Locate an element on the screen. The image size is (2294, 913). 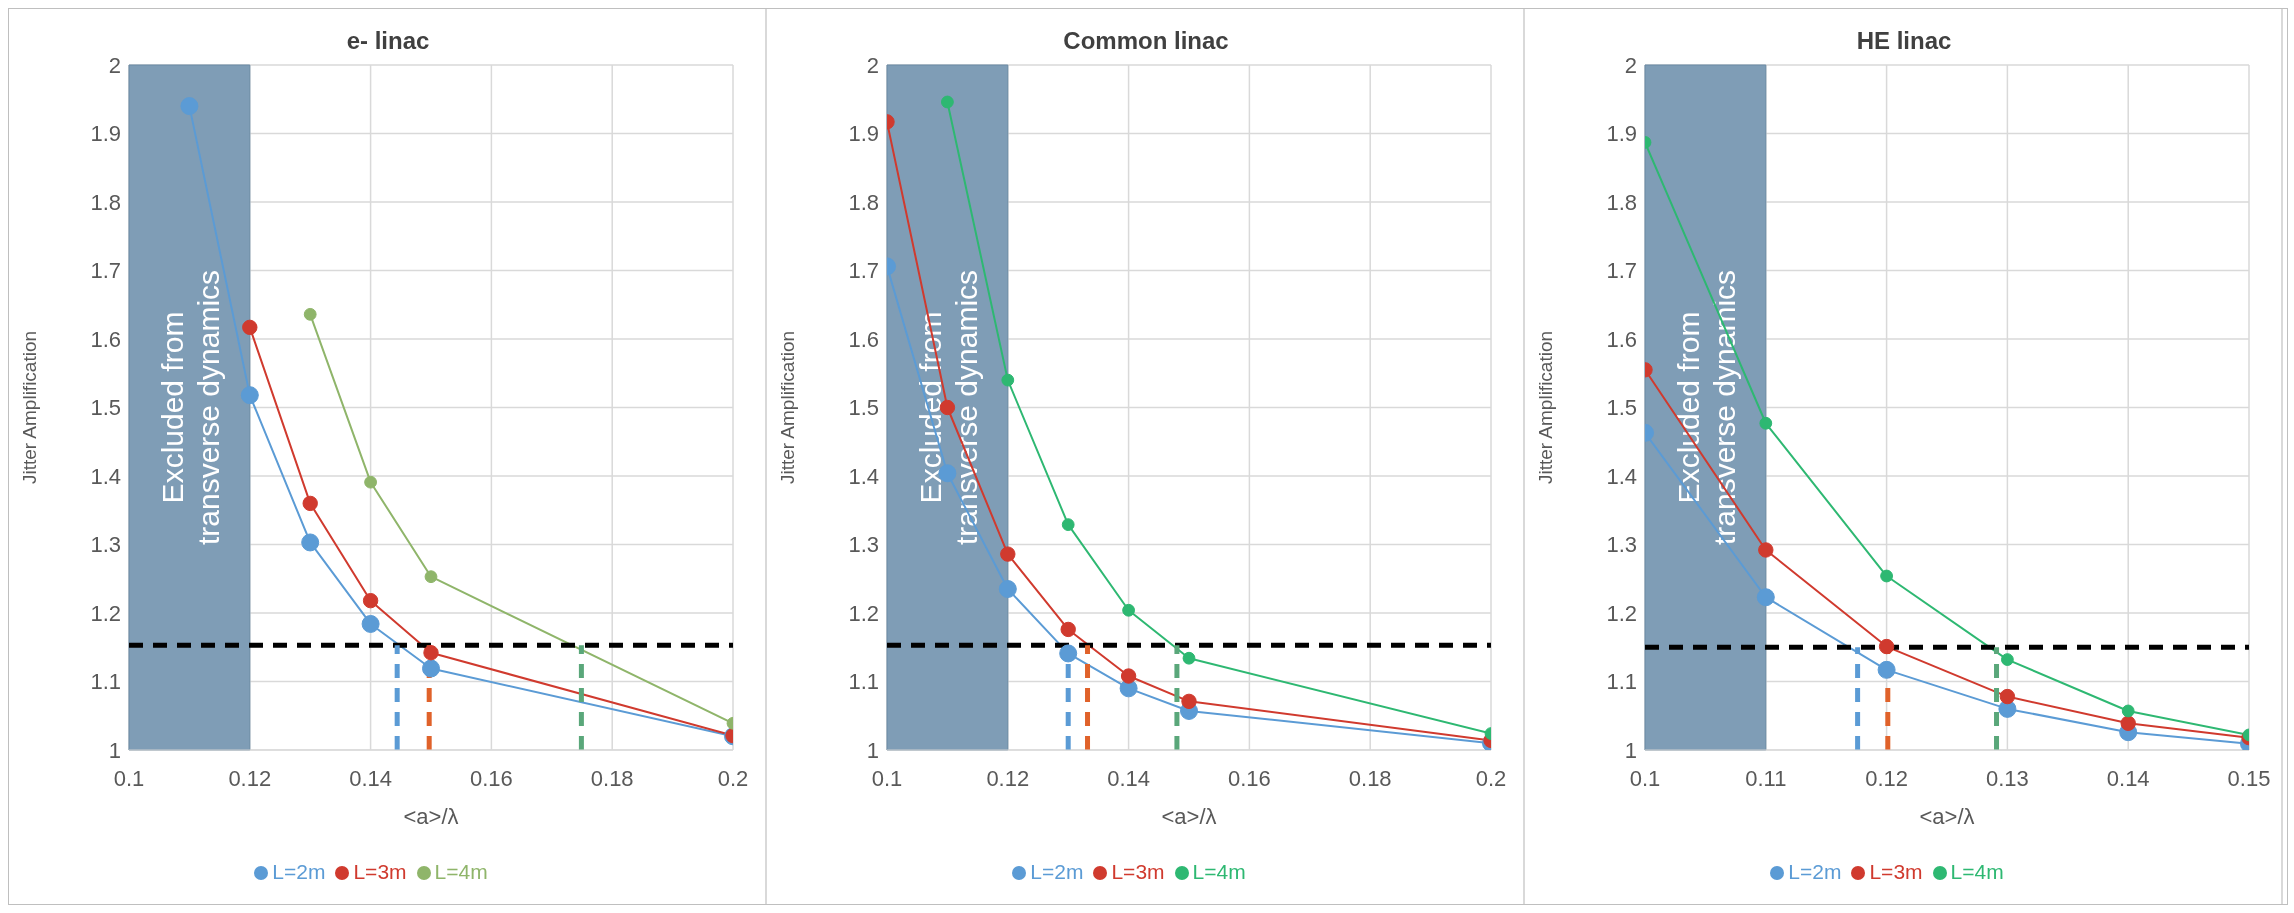
x-tick-label: 0.15 is located at coordinates (2249, 778).